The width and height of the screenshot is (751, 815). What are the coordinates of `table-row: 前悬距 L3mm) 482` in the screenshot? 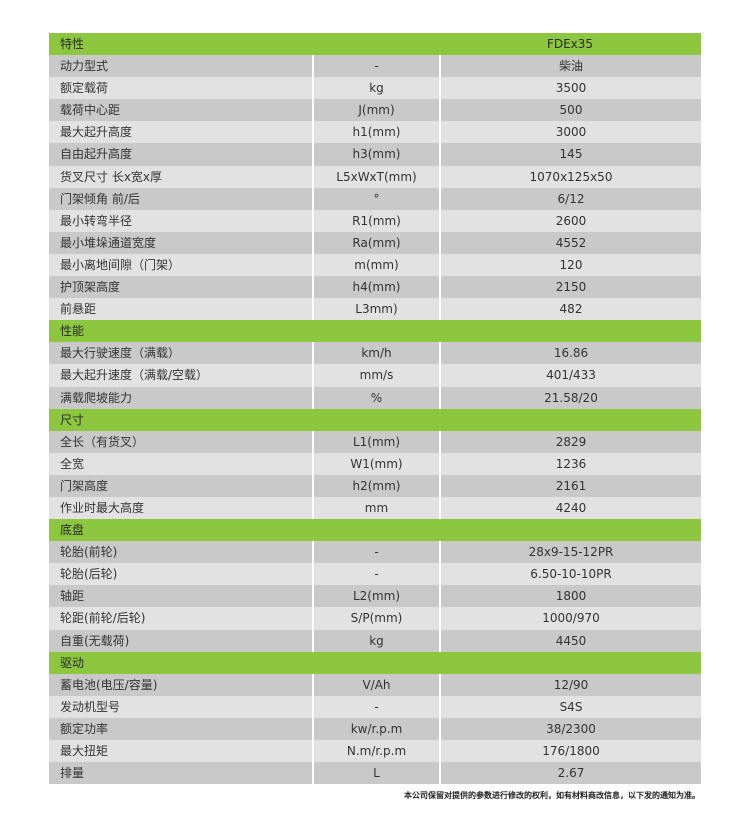 It's located at (375, 309).